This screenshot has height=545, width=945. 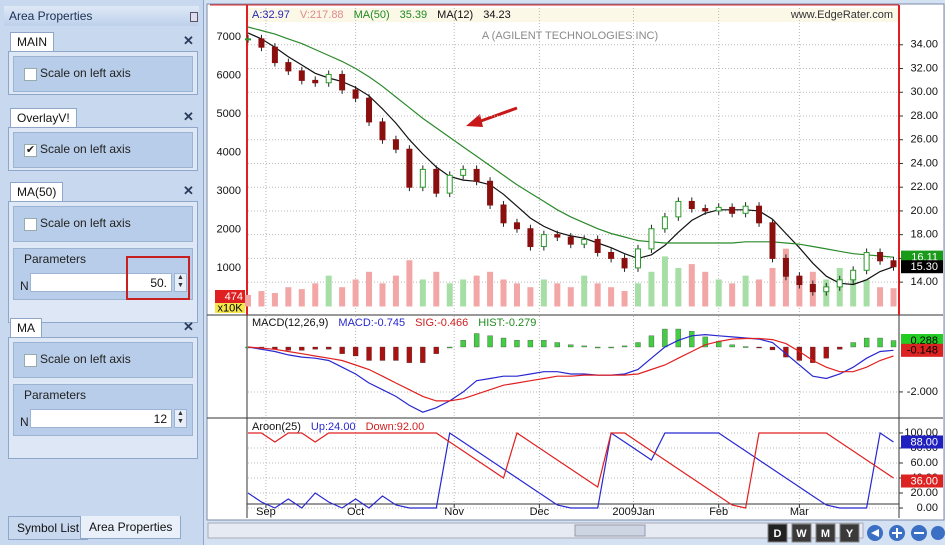 What do you see at coordinates (924, 163) in the screenshot?
I see `y-tick-label: 24.00` at bounding box center [924, 163].